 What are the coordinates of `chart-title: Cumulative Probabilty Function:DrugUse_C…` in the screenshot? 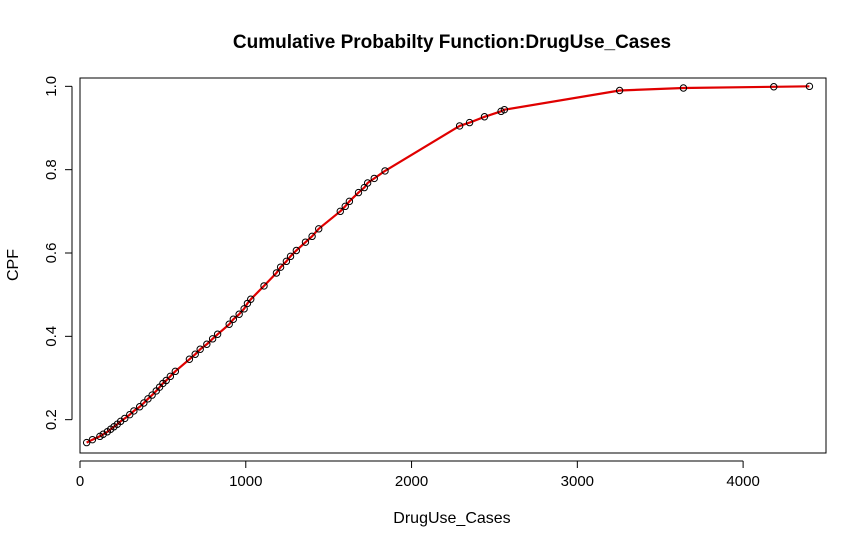 It's located at (452, 42).